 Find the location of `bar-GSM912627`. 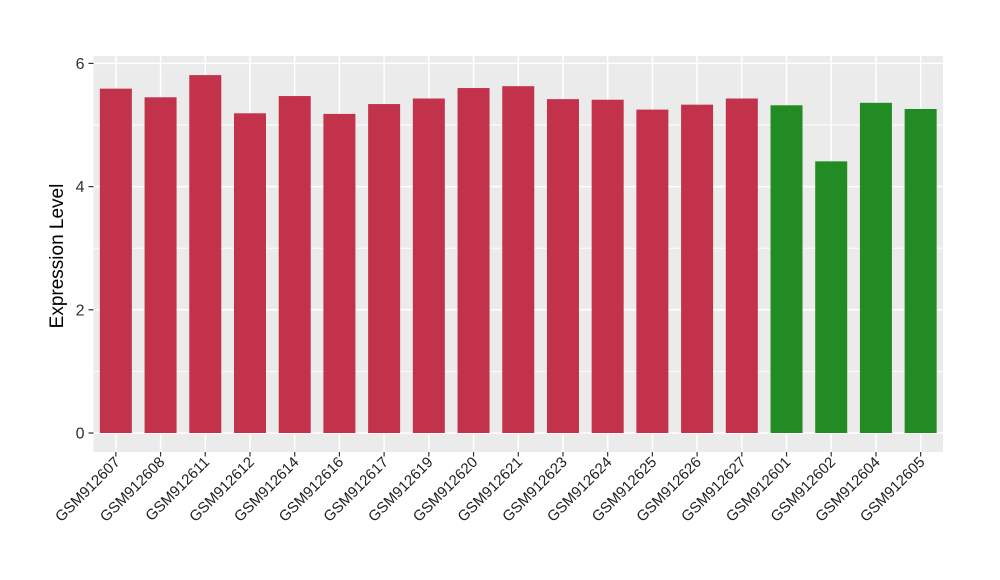

bar-GSM912627 is located at coordinates (741, 266).